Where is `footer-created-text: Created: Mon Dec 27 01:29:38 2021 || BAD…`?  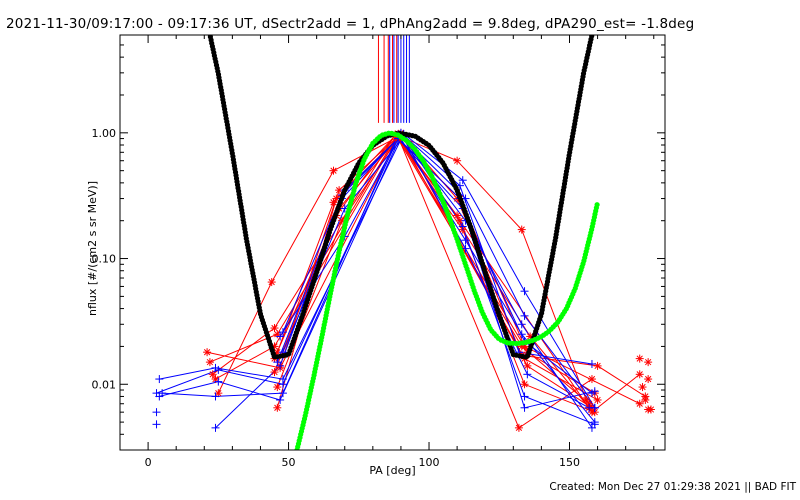
footer-created-text: Created: Mon Dec 27 01:29:38 2021 || BAD… is located at coordinates (672, 487).